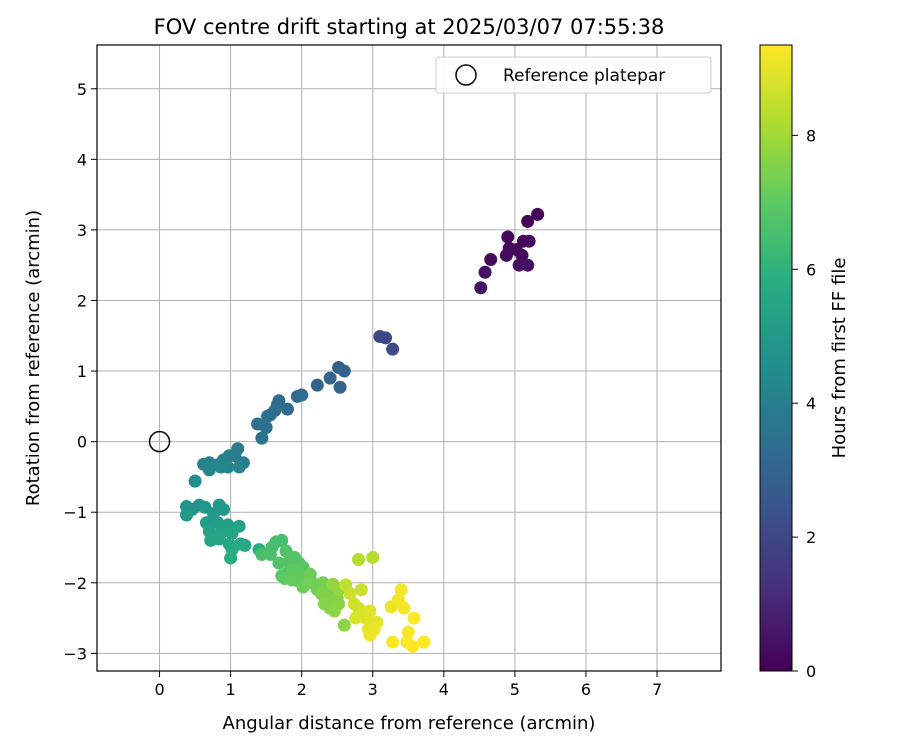 This screenshot has height=754, width=900. Describe the element at coordinates (82, 300) in the screenshot. I see `y-tick-label: 2` at that location.